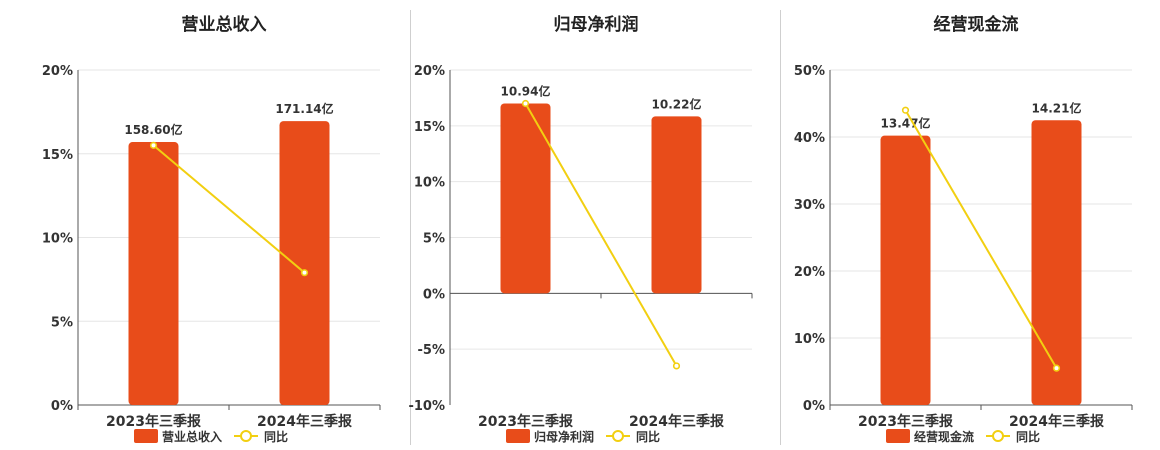  I want to click on bar-data-label: 10.22亿, so click(677, 103).